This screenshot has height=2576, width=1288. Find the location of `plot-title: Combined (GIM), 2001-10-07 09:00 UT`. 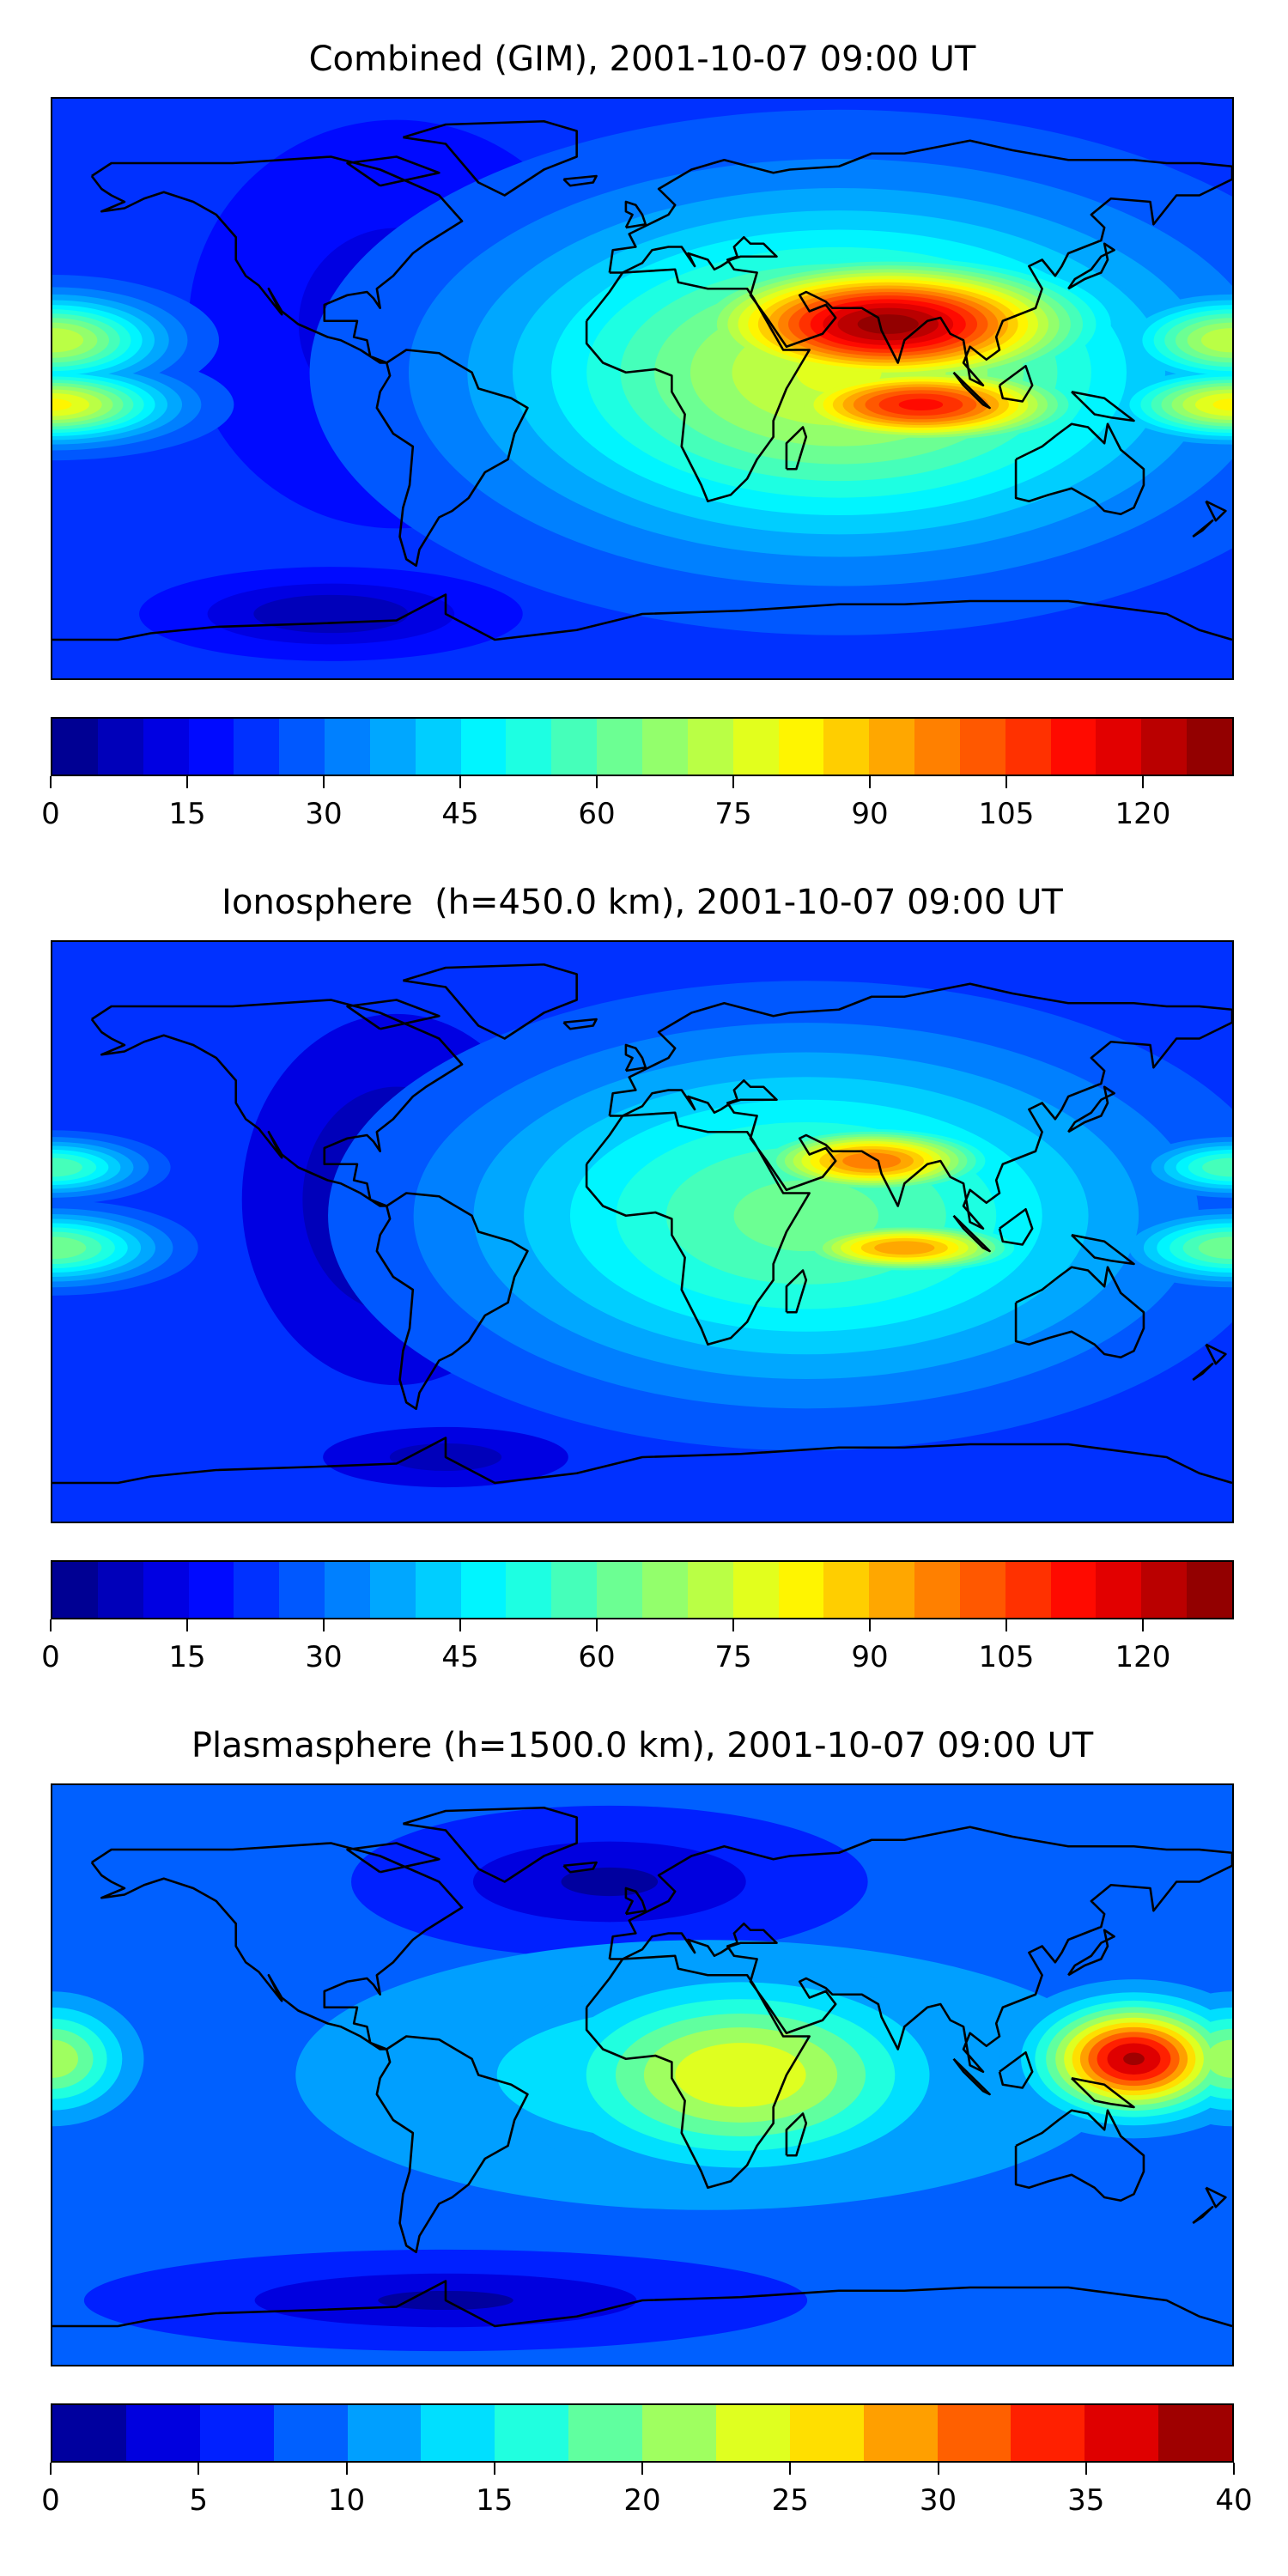

plot-title: Combined (GIM), 2001-10-07 09:00 UT is located at coordinates (642, 59).